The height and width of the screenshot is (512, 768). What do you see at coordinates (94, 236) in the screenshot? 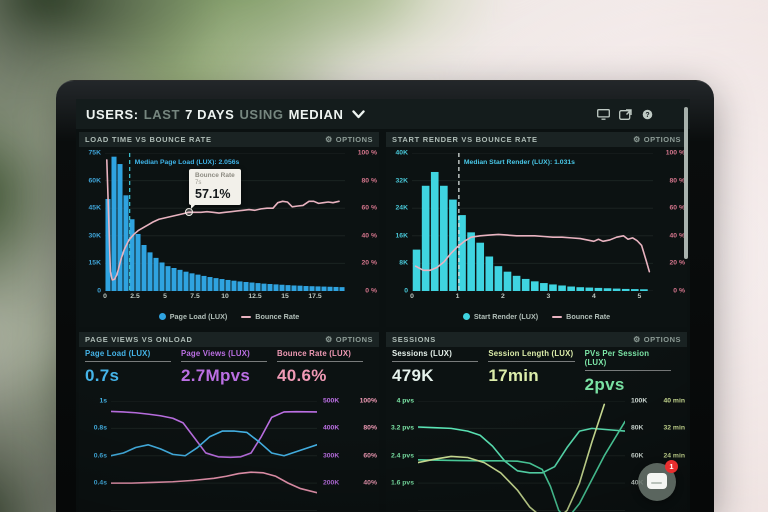
I see `axis-label: 30K` at bounding box center [94, 236].